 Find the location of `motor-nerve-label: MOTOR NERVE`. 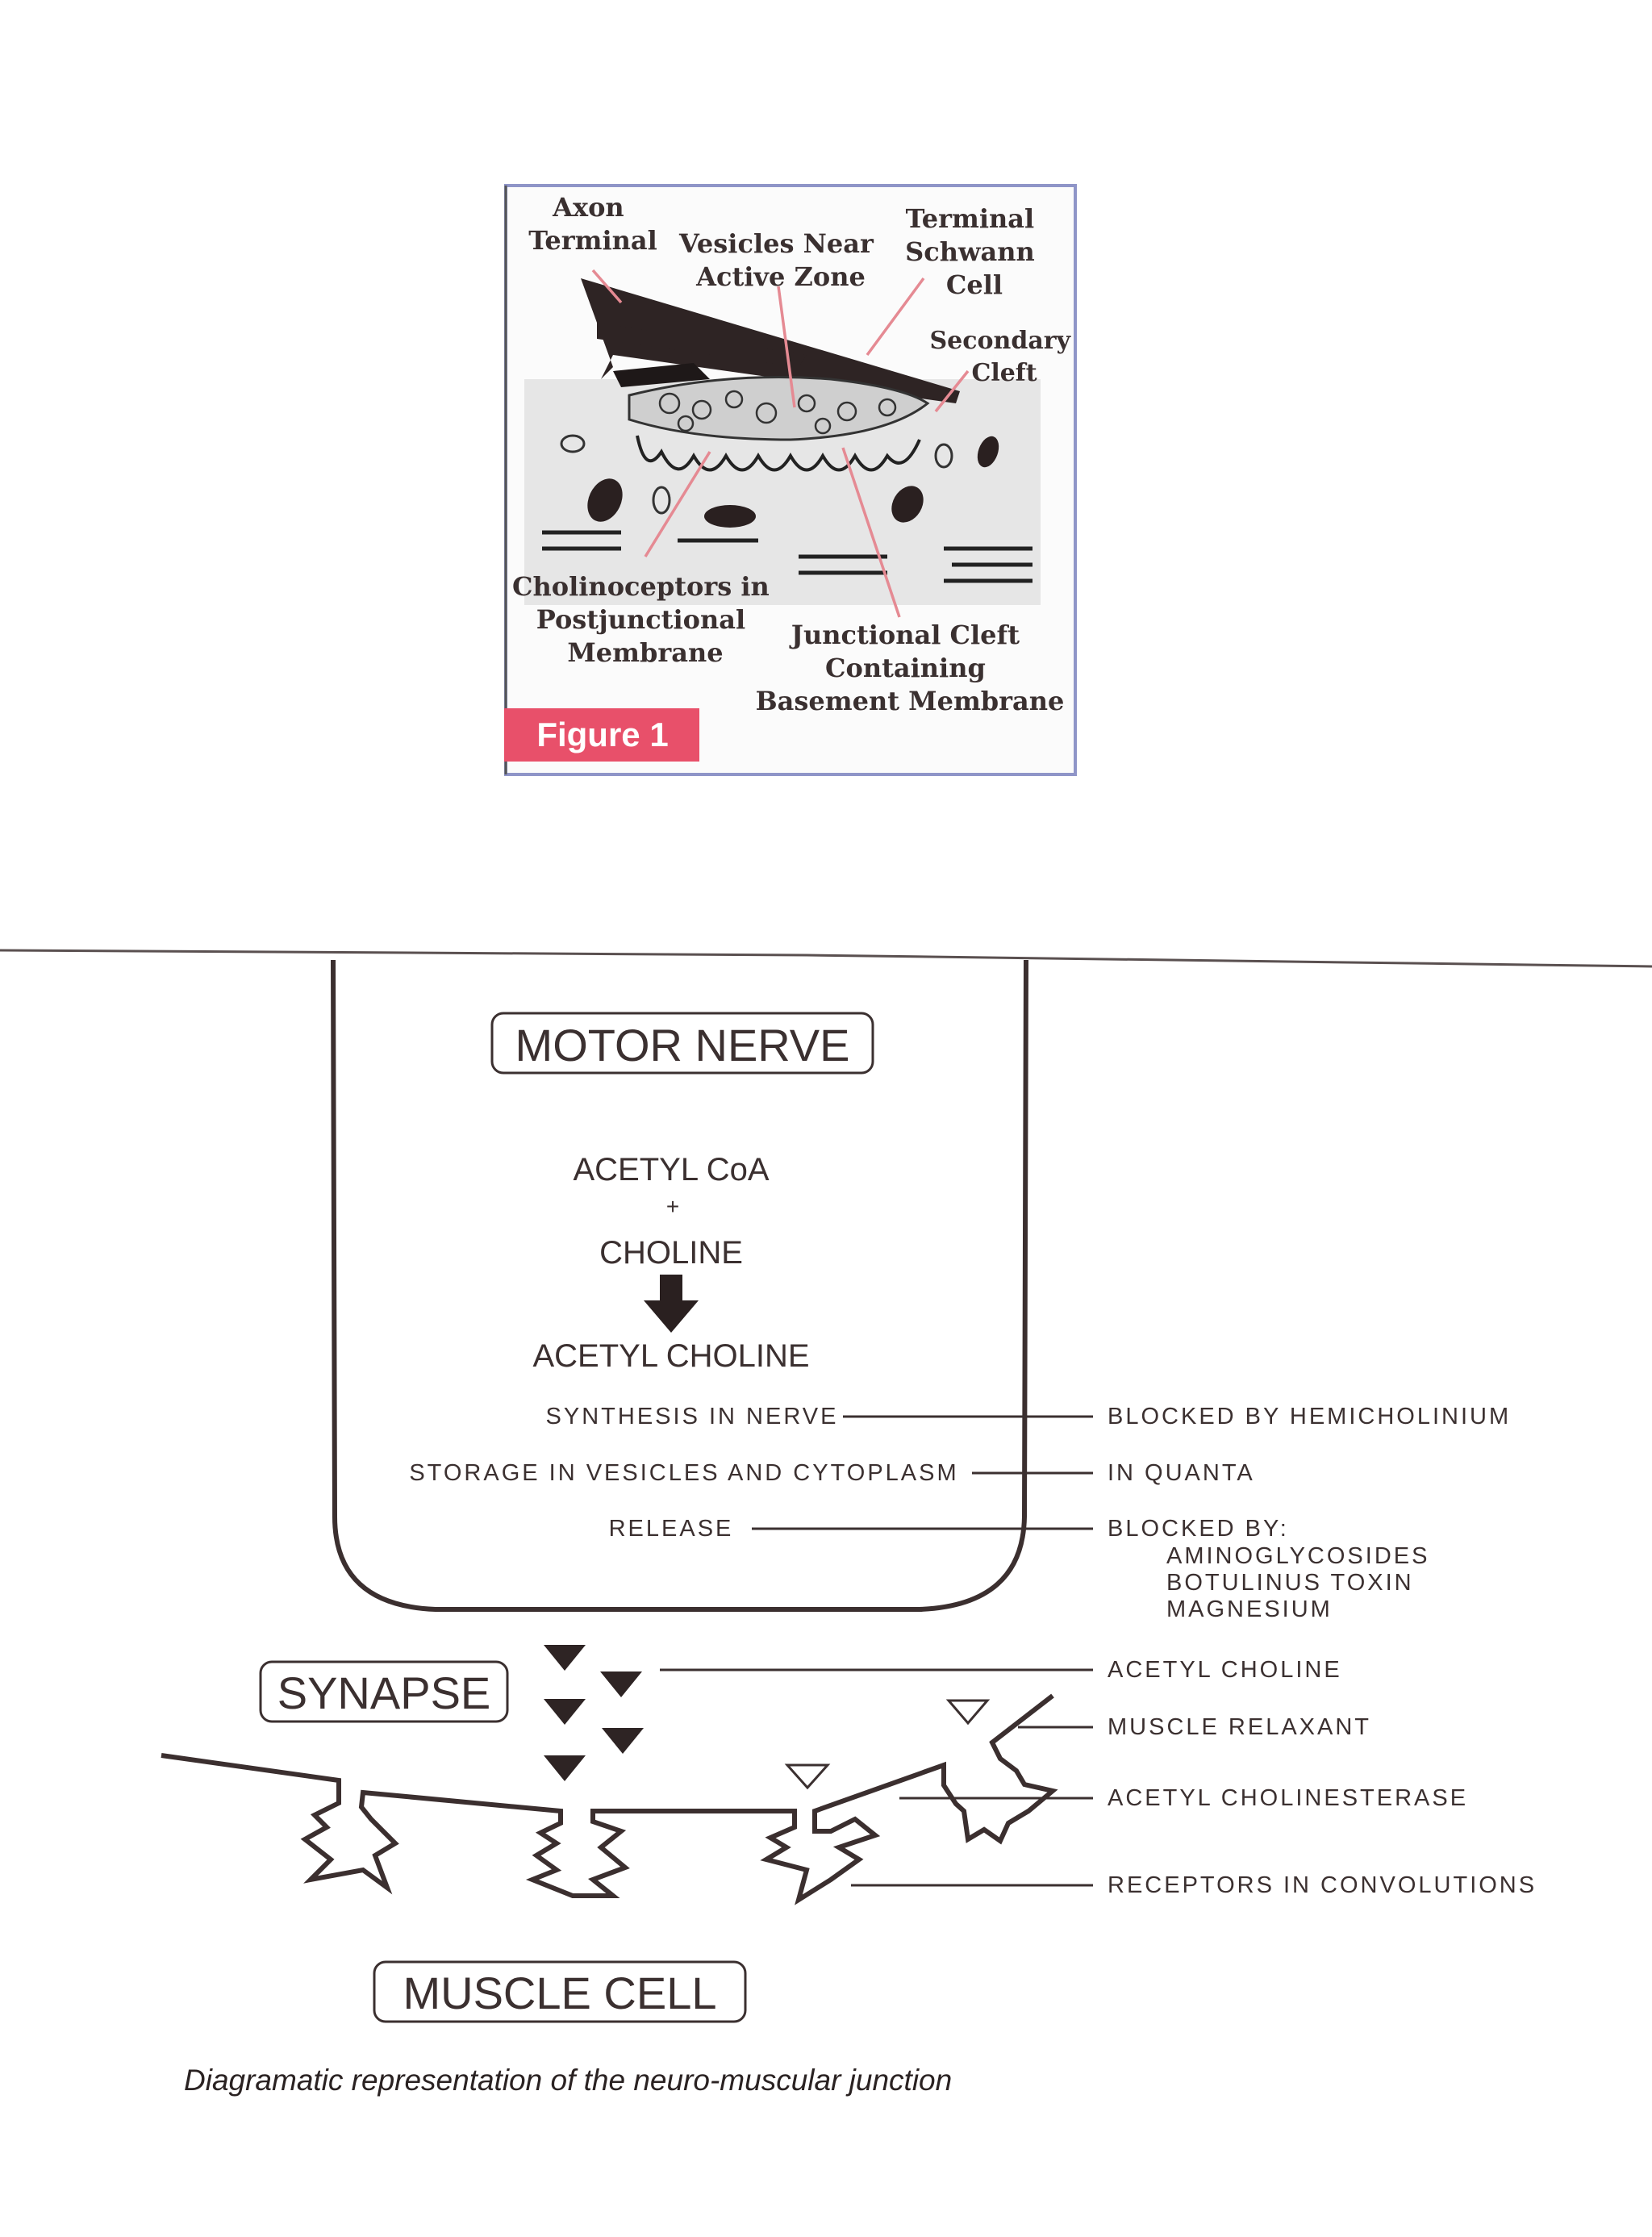

motor-nerve-label: MOTOR NERVE is located at coordinates (682, 1045).